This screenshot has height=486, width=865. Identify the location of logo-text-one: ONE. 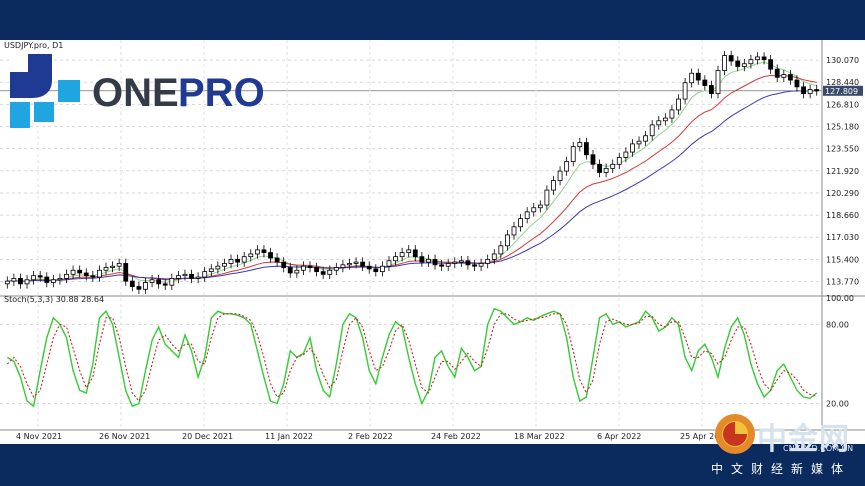
(135, 93).